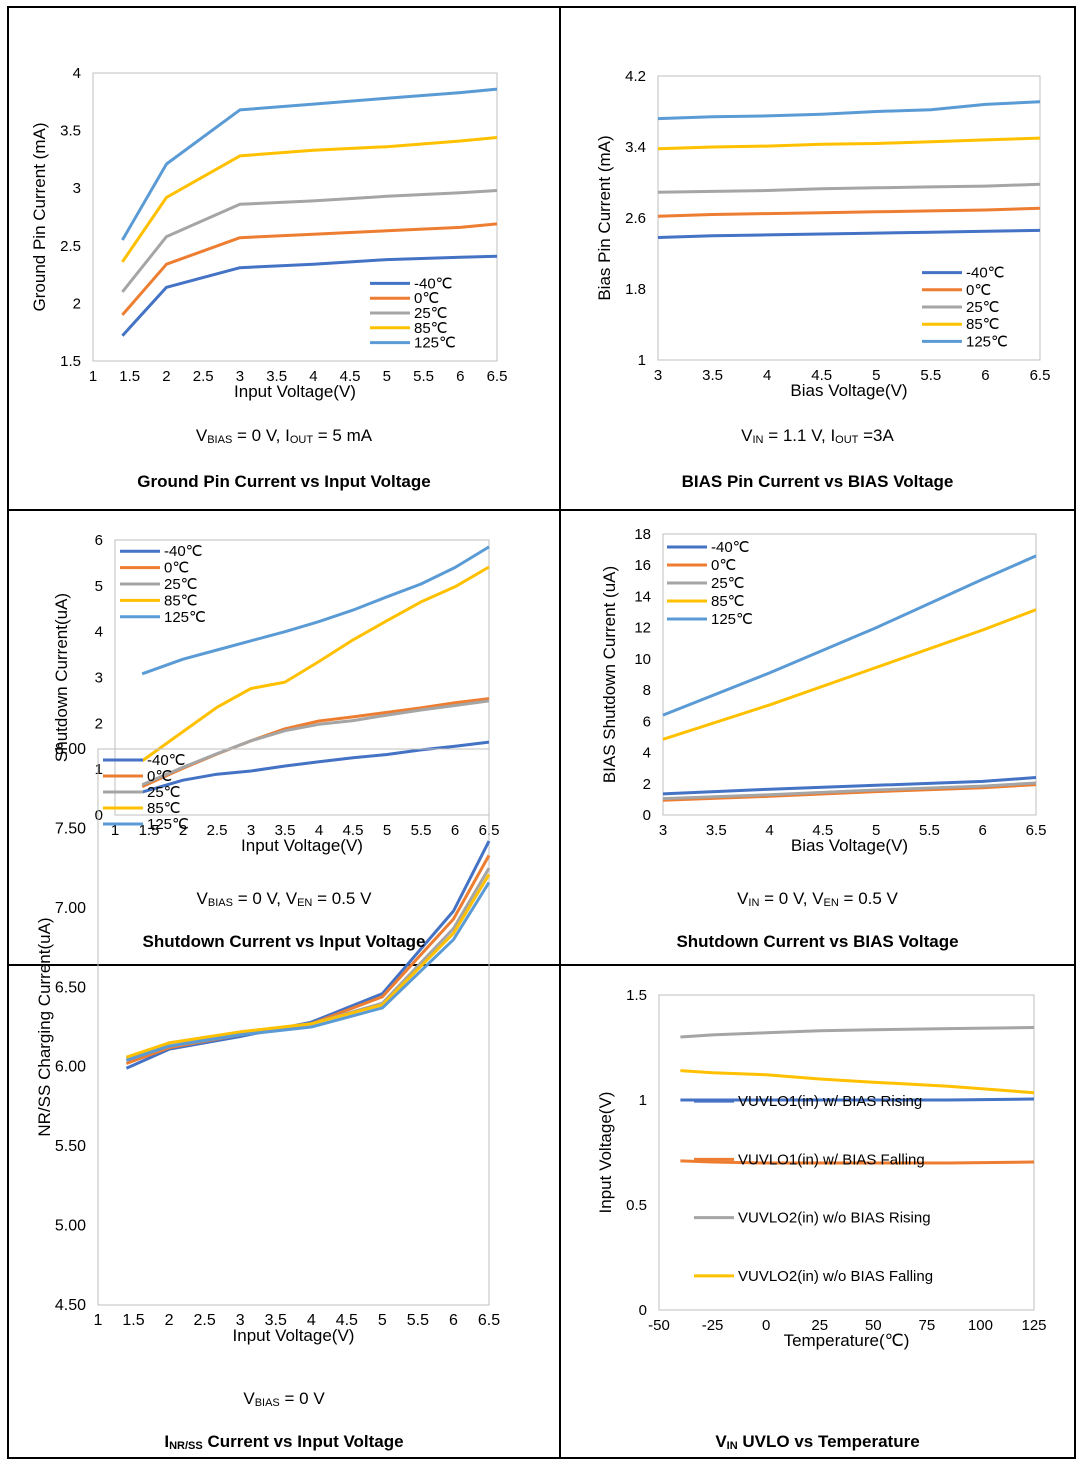 The width and height of the screenshot is (1082, 1465). Describe the element at coordinates (70, 1146) in the screenshot. I see `y-tick-label: 5.50` at that location.